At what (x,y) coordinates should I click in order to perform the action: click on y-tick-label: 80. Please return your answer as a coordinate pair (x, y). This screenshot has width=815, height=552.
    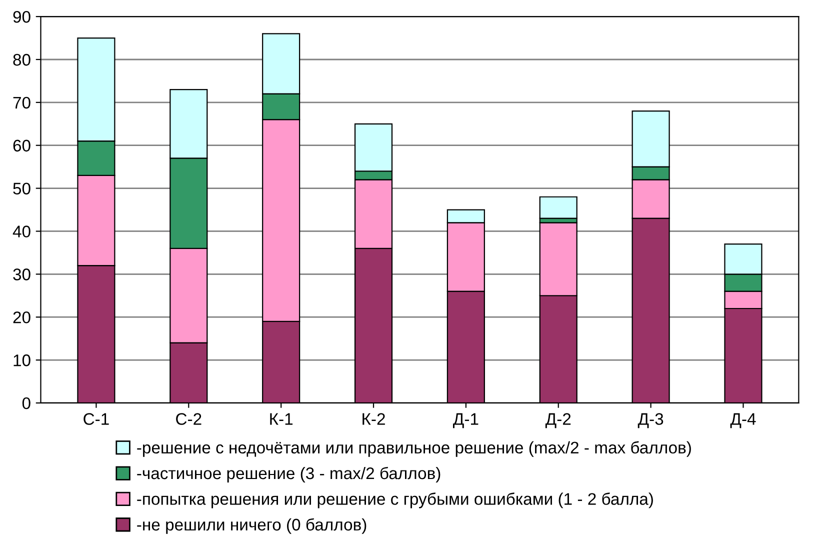
    Looking at the image, I should click on (21, 60).